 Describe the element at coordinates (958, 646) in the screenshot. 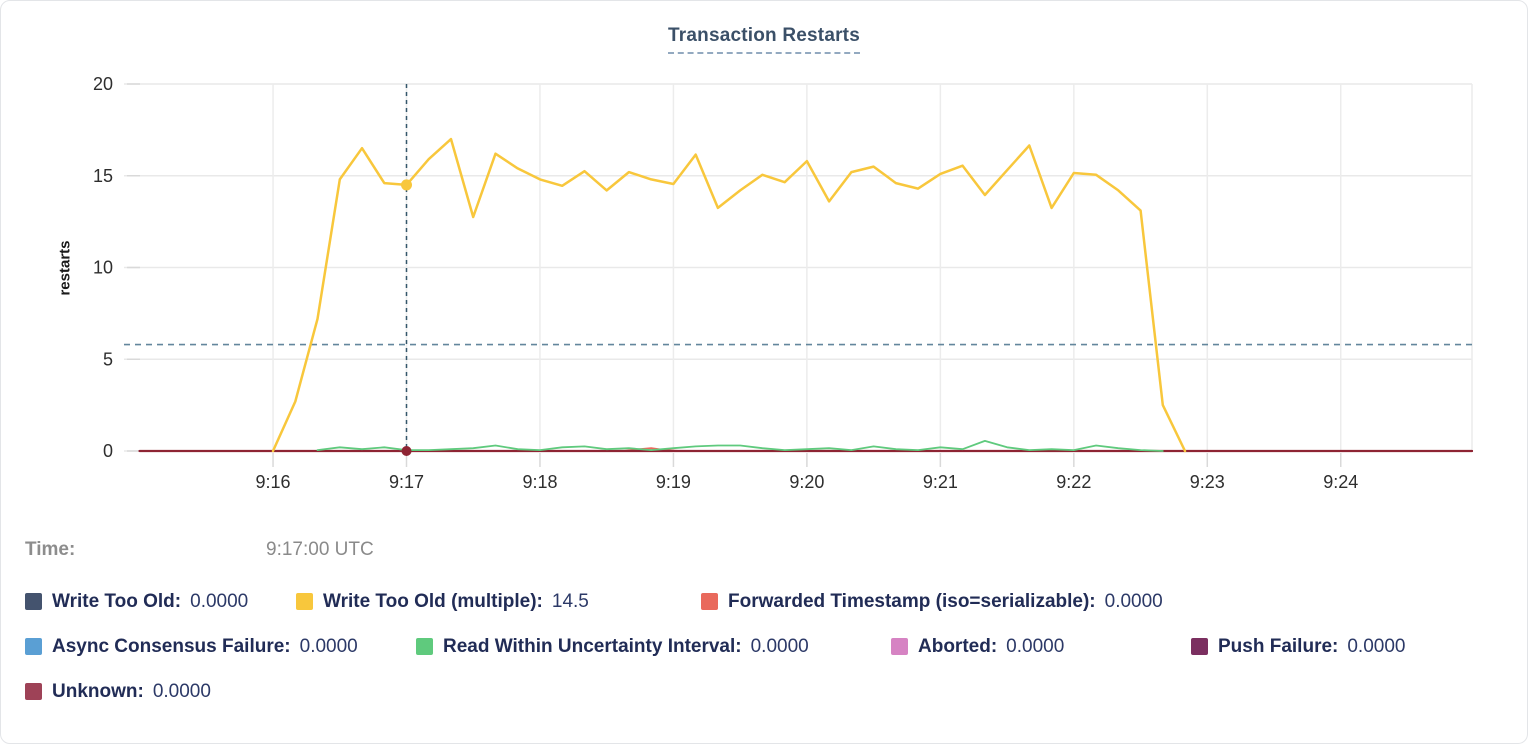

I see `legend-label: Aborted:` at that location.